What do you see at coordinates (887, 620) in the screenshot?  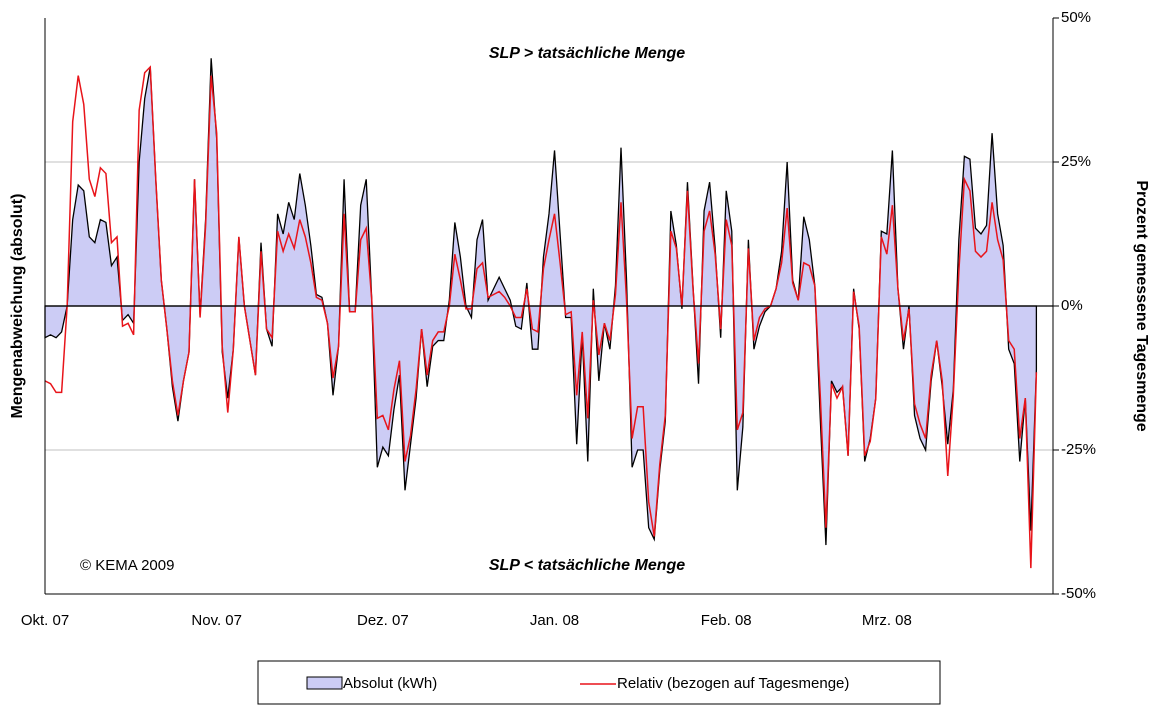 I see `x-tick-label: Mrz. 08` at bounding box center [887, 620].